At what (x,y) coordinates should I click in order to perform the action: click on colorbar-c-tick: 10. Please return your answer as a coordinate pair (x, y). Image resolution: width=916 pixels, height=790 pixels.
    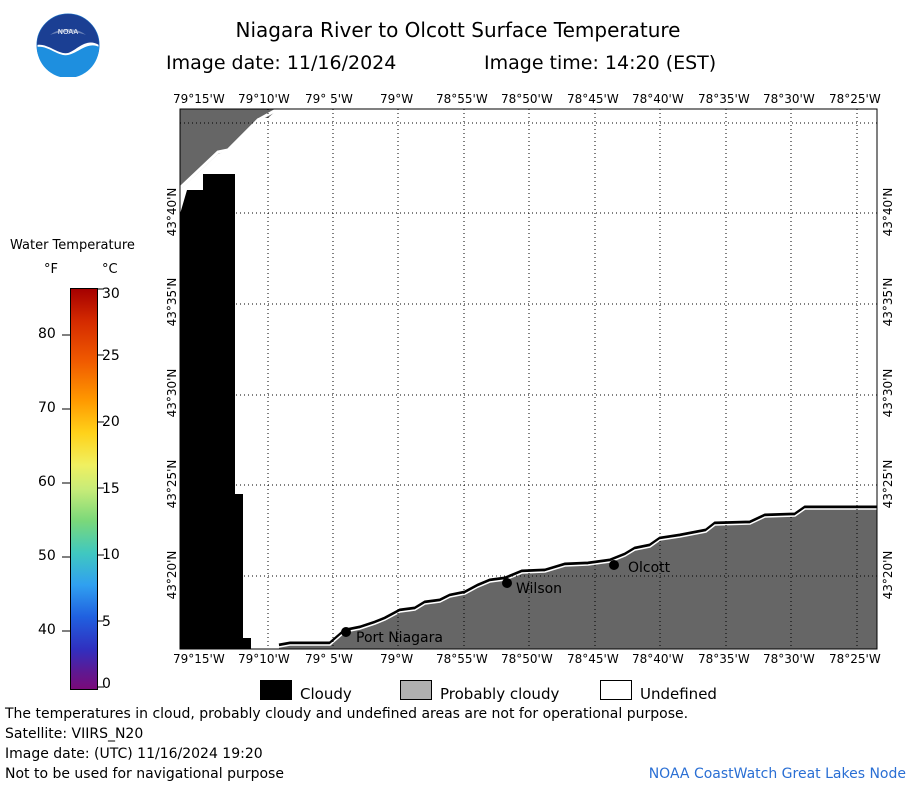
    Looking at the image, I should click on (111, 555).